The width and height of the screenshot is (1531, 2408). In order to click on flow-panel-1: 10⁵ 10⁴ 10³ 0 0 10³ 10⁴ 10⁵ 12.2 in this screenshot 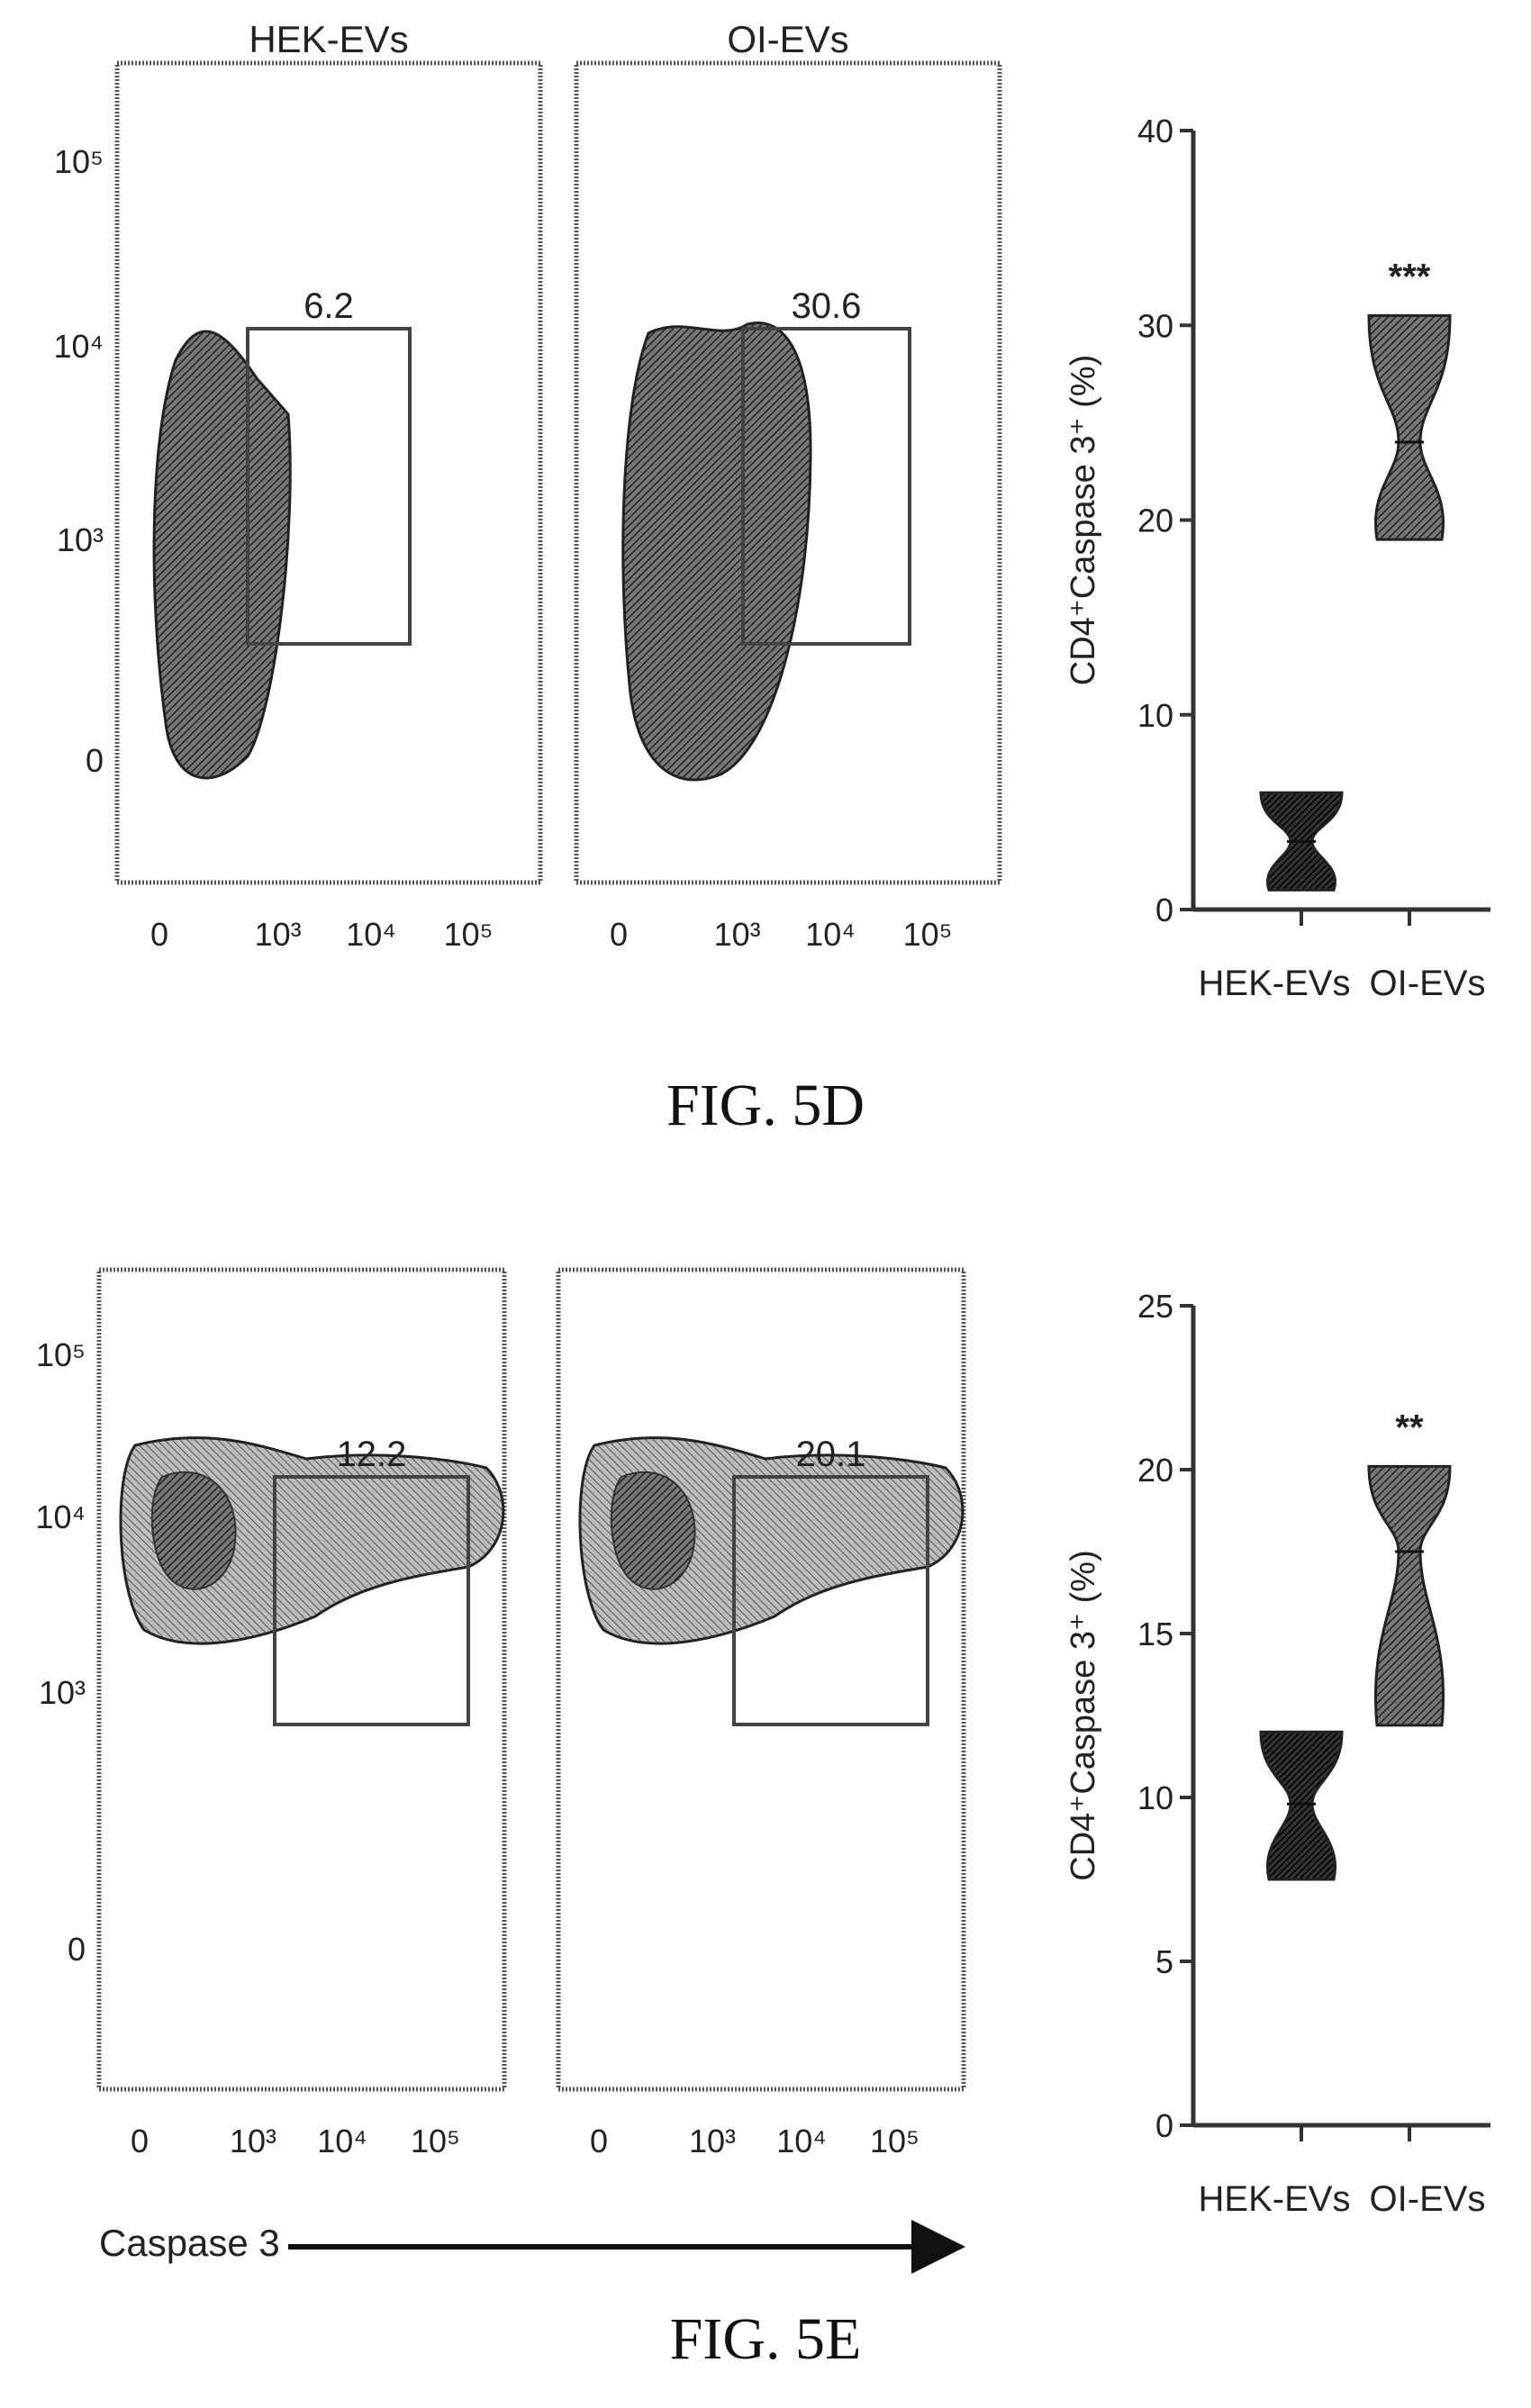, I will do `click(271, 1713)`.